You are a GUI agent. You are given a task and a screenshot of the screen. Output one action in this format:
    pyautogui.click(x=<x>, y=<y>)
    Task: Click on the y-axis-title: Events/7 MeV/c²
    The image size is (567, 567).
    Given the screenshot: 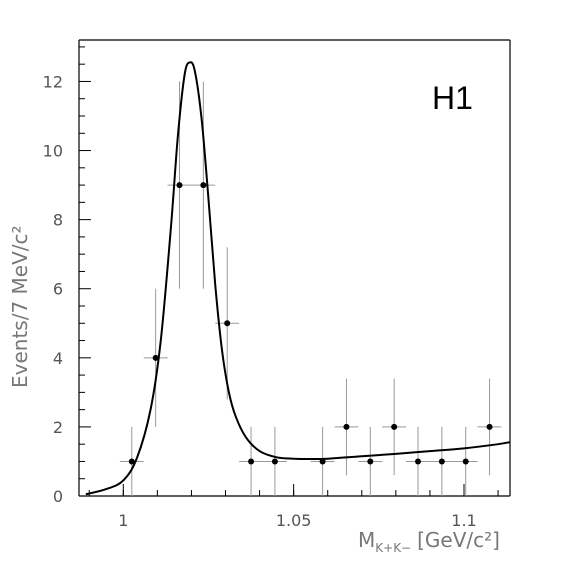 What is the action you would take?
    pyautogui.click(x=20, y=306)
    